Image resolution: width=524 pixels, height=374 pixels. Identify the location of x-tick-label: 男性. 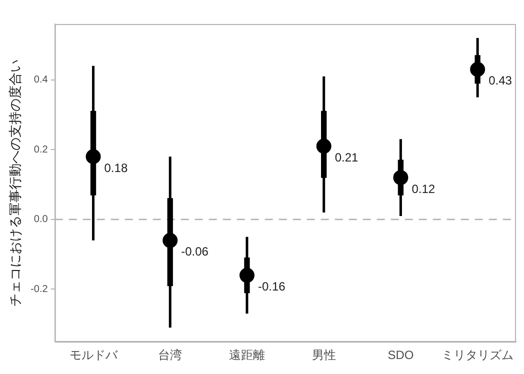
(324, 355).